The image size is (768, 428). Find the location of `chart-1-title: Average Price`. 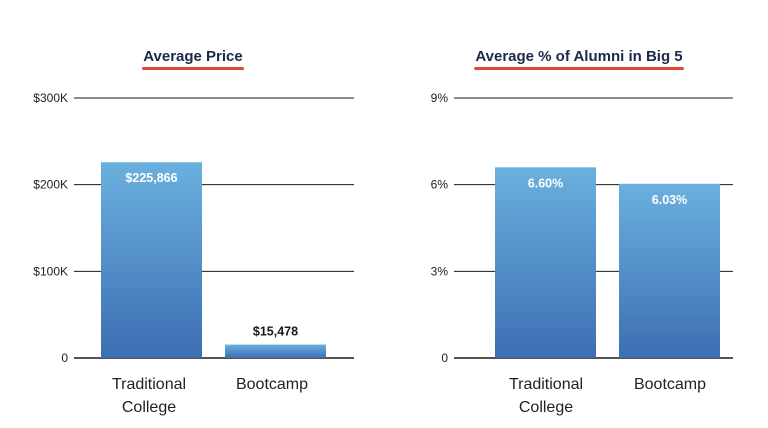

chart-1-title: Average Price is located at coordinates (193, 56).